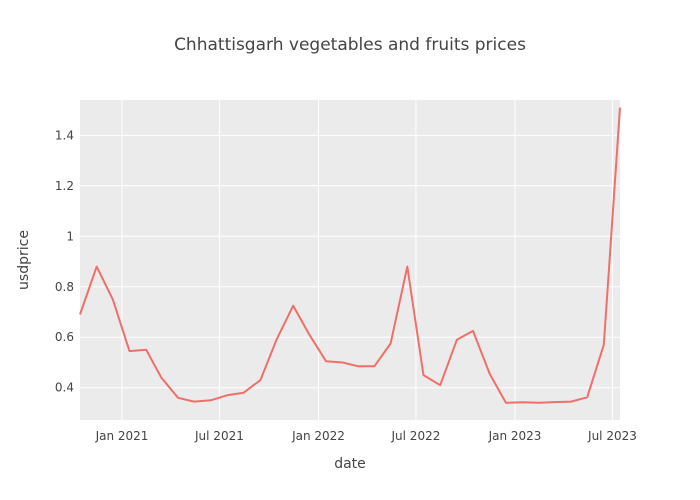  I want to click on y-tick-label: 1.2, so click(64, 186).